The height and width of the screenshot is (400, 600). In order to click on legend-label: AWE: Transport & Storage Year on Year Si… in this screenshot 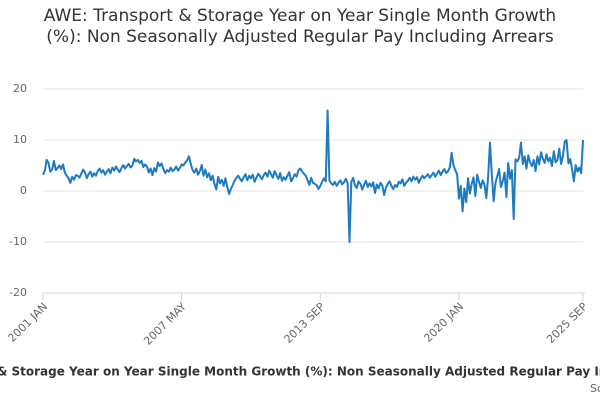, I will do `click(300, 372)`.